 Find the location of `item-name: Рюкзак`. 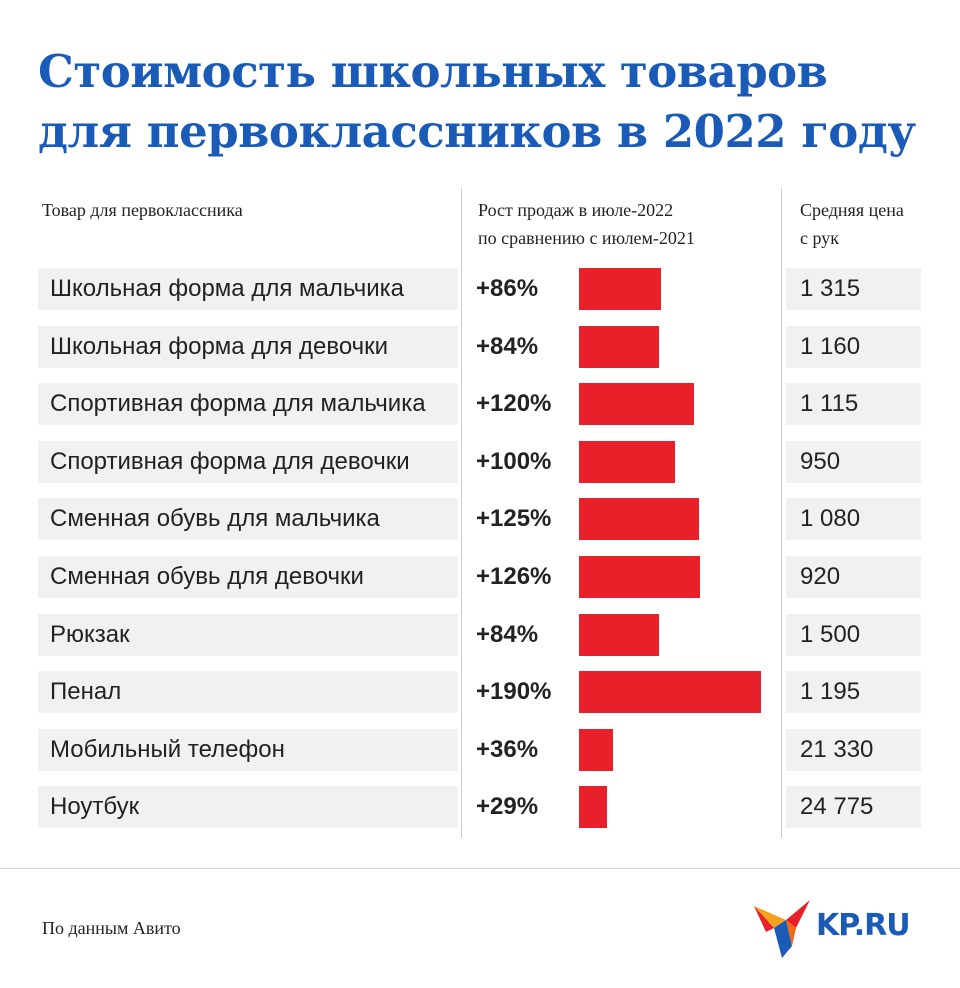

item-name: Рюкзак is located at coordinates (90, 634).